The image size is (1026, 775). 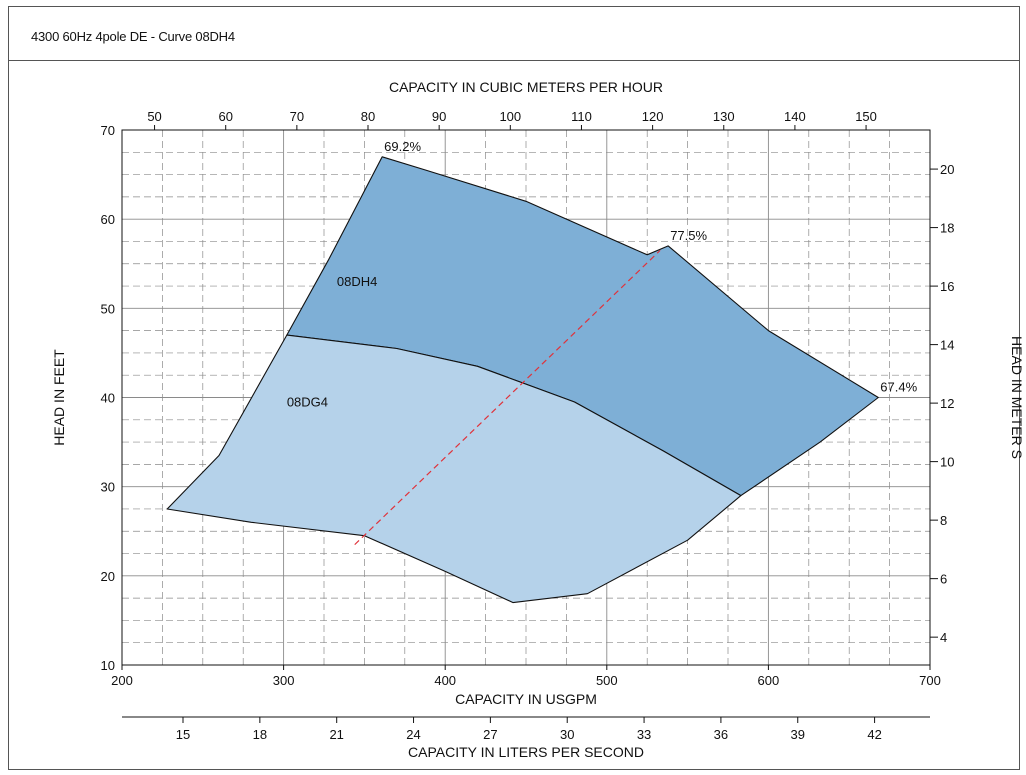 What do you see at coordinates (930, 680) in the screenshot?
I see `x-tick-label: 700` at bounding box center [930, 680].